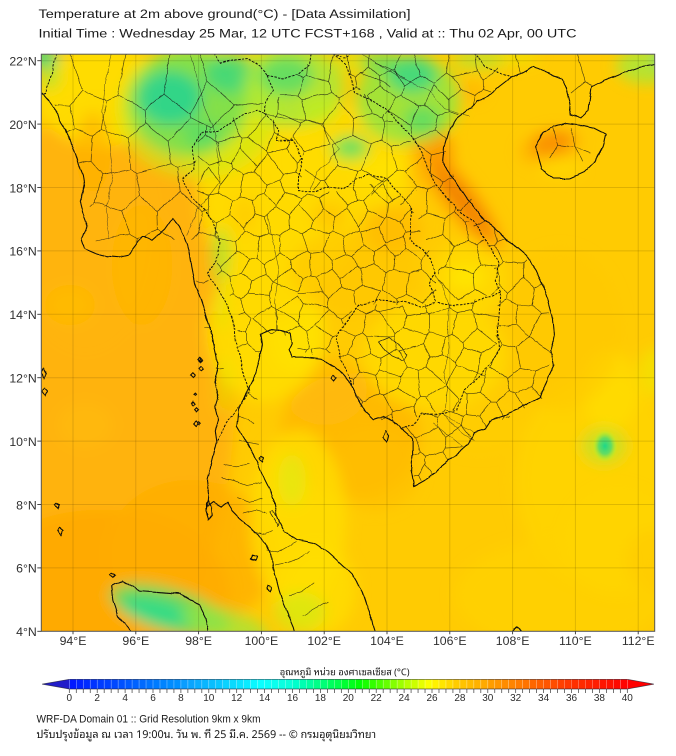 Image resolution: width=676 pixels, height=756 pixels. I want to click on svg-text: 36, so click(572, 698).